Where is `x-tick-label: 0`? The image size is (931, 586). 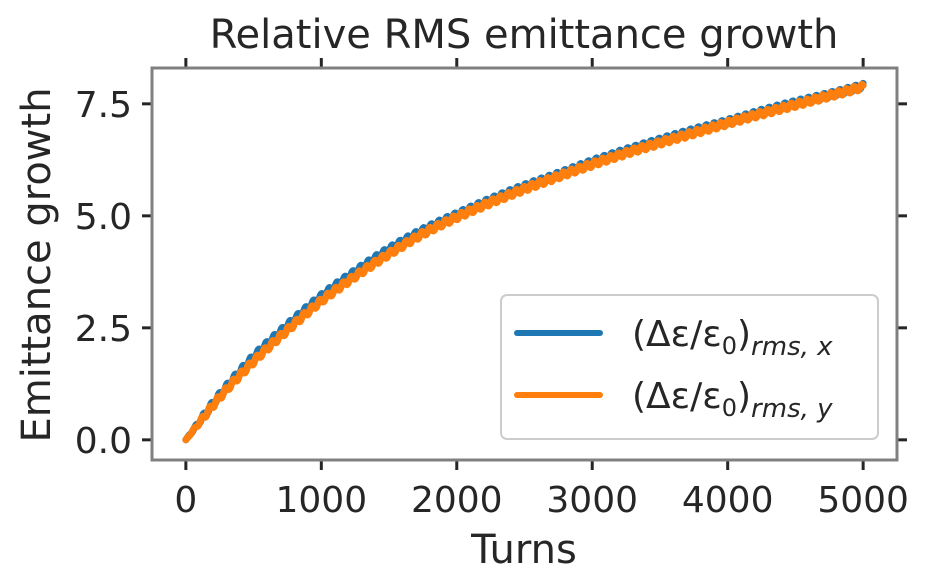 x-tick-label: 0 is located at coordinates (185, 500).